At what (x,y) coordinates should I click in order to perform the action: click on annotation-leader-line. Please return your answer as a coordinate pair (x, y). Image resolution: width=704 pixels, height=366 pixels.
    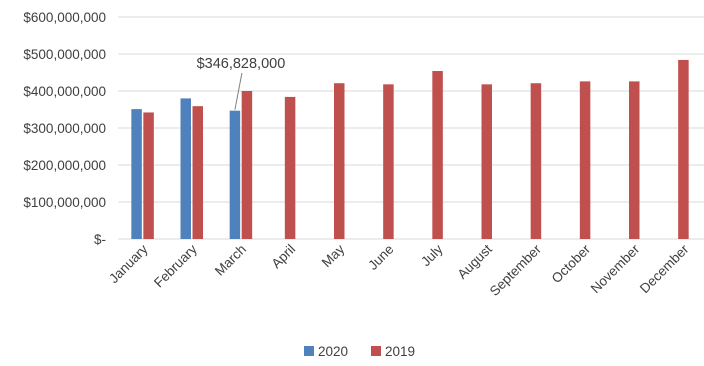
    Looking at the image, I should click on (238, 91).